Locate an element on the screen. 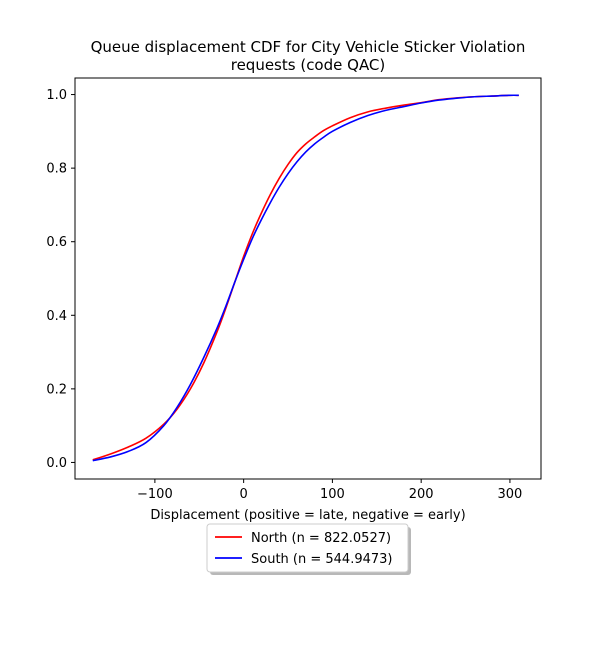 The image size is (600, 650). y-tick-label: 0.6 is located at coordinates (56, 242).